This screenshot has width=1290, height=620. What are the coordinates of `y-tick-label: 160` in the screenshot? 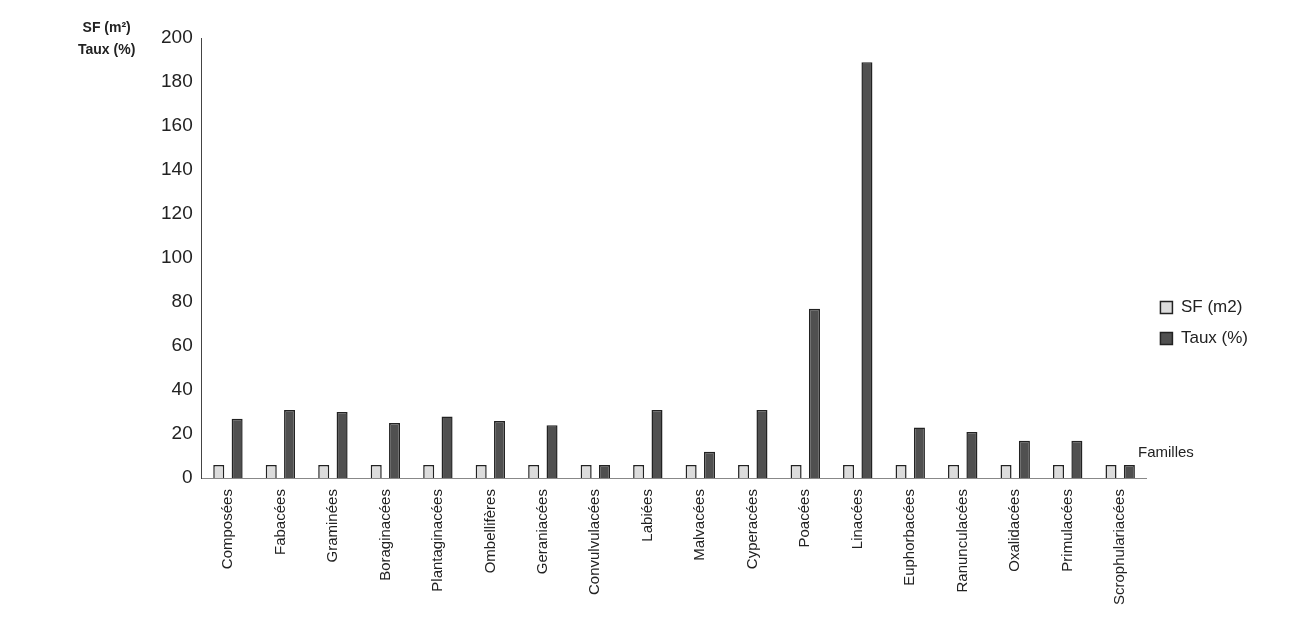 It's located at (177, 125).